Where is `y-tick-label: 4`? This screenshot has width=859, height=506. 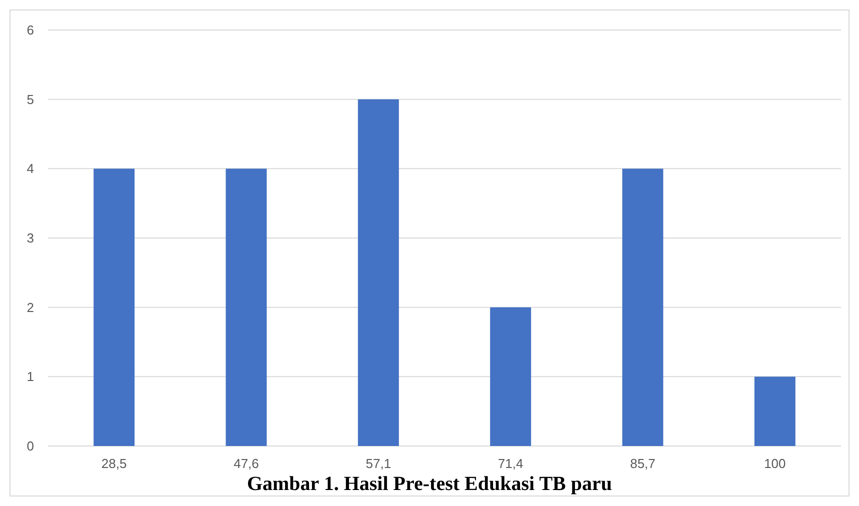 y-tick-label: 4 is located at coordinates (30, 168).